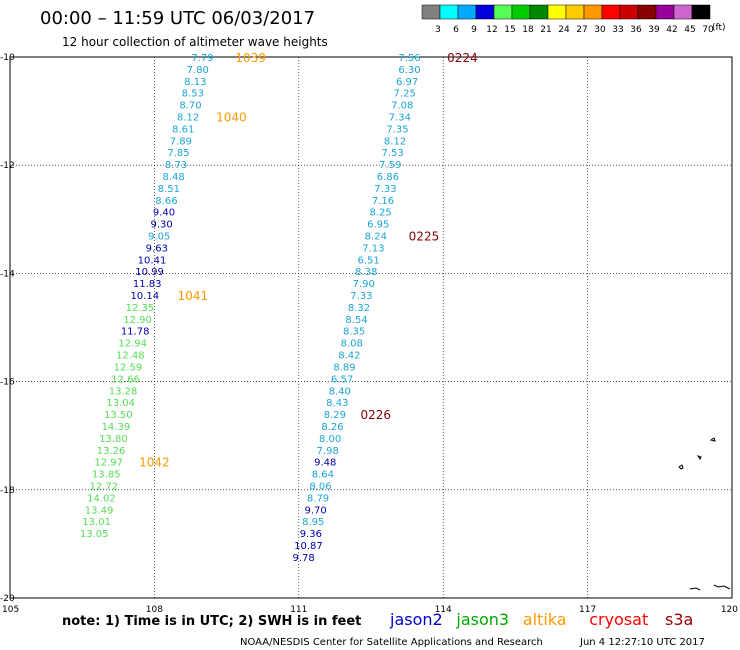 Image resolution: width=740 pixels, height=650 pixels. I want to click on legend-bin-label: 12, so click(491, 30).